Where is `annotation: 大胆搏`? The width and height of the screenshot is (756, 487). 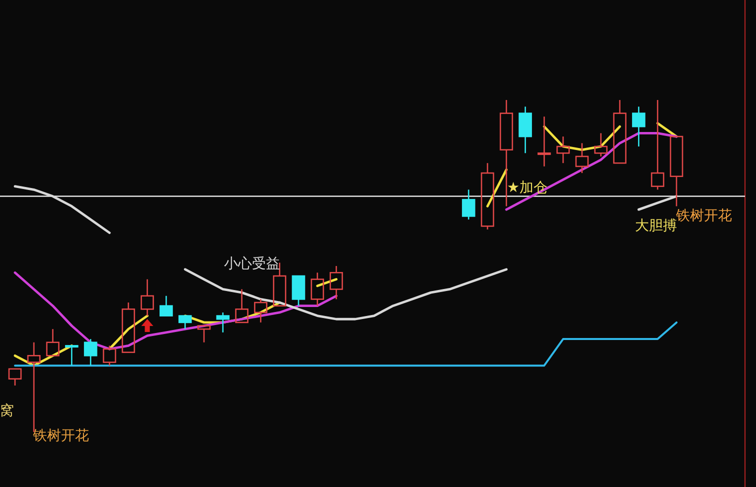 annotation: 大胆搏 is located at coordinates (656, 226).